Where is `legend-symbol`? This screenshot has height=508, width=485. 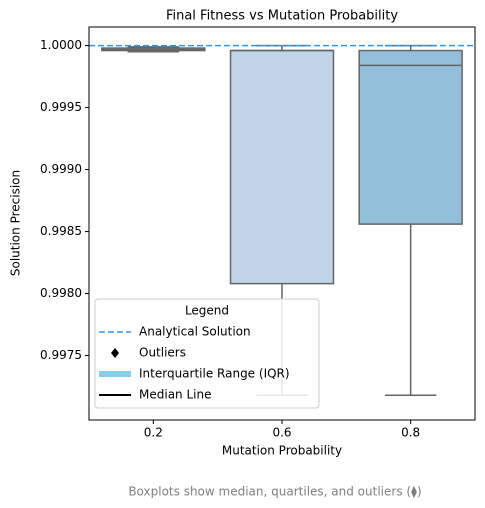
legend-symbol is located at coordinates (115, 353).